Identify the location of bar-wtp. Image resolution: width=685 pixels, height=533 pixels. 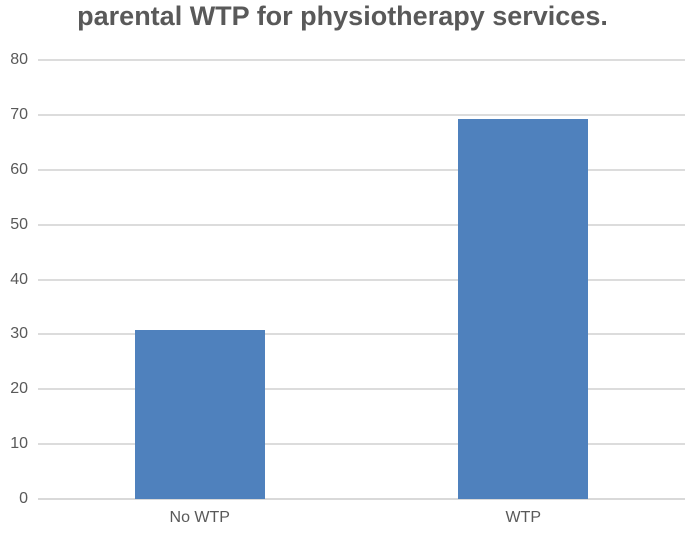
(523, 309).